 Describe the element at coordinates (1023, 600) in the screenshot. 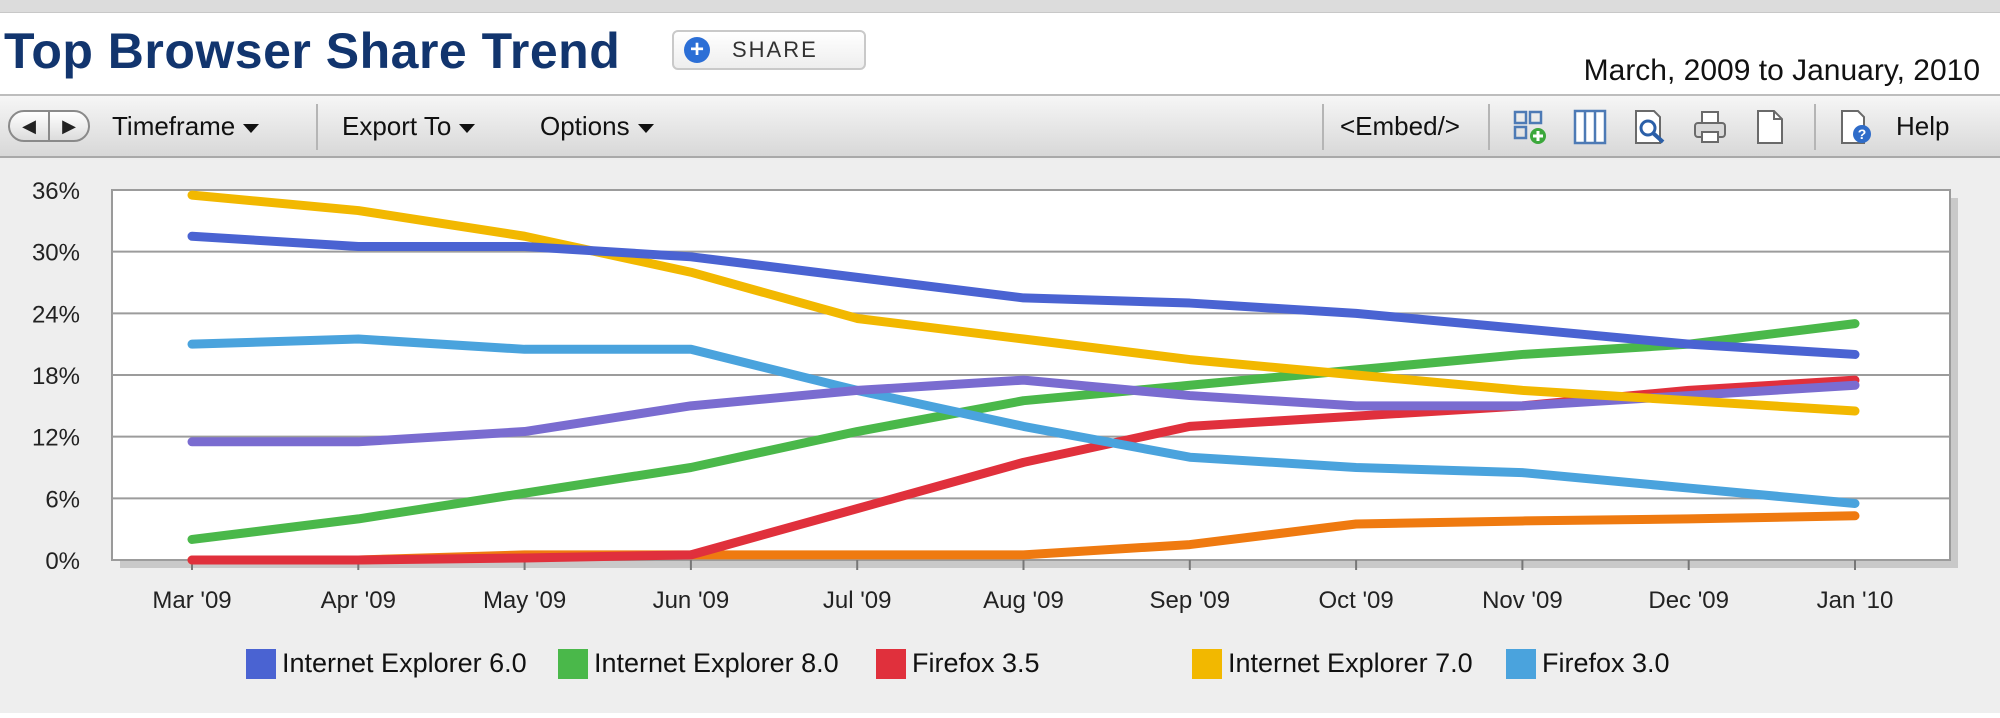

I see `x-tick-label: Aug '09` at that location.